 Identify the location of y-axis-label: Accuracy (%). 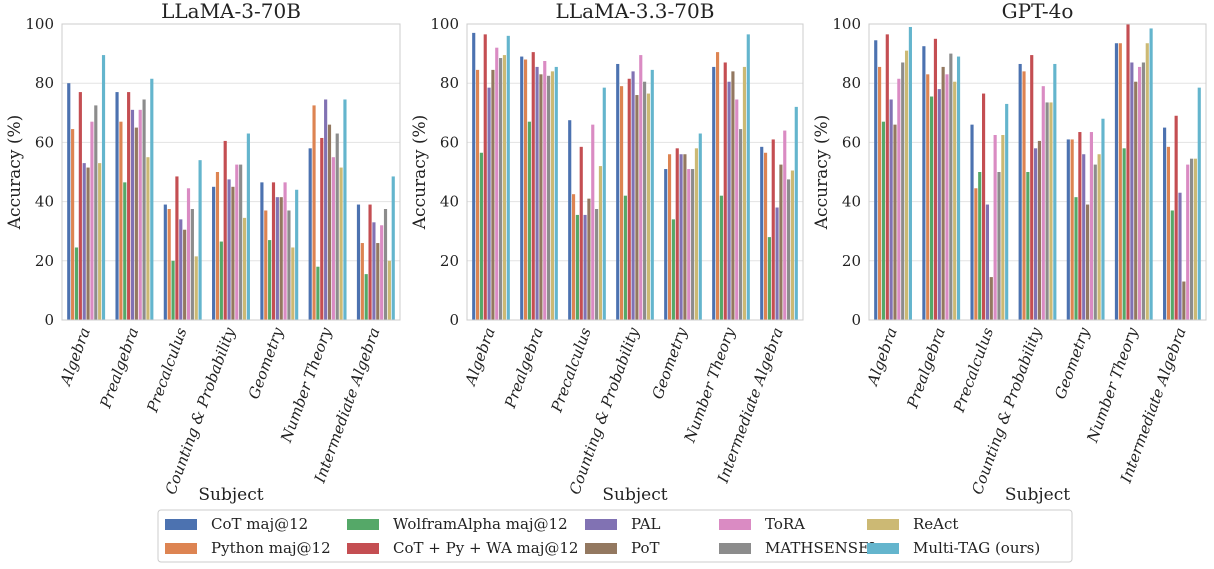
(822, 172).